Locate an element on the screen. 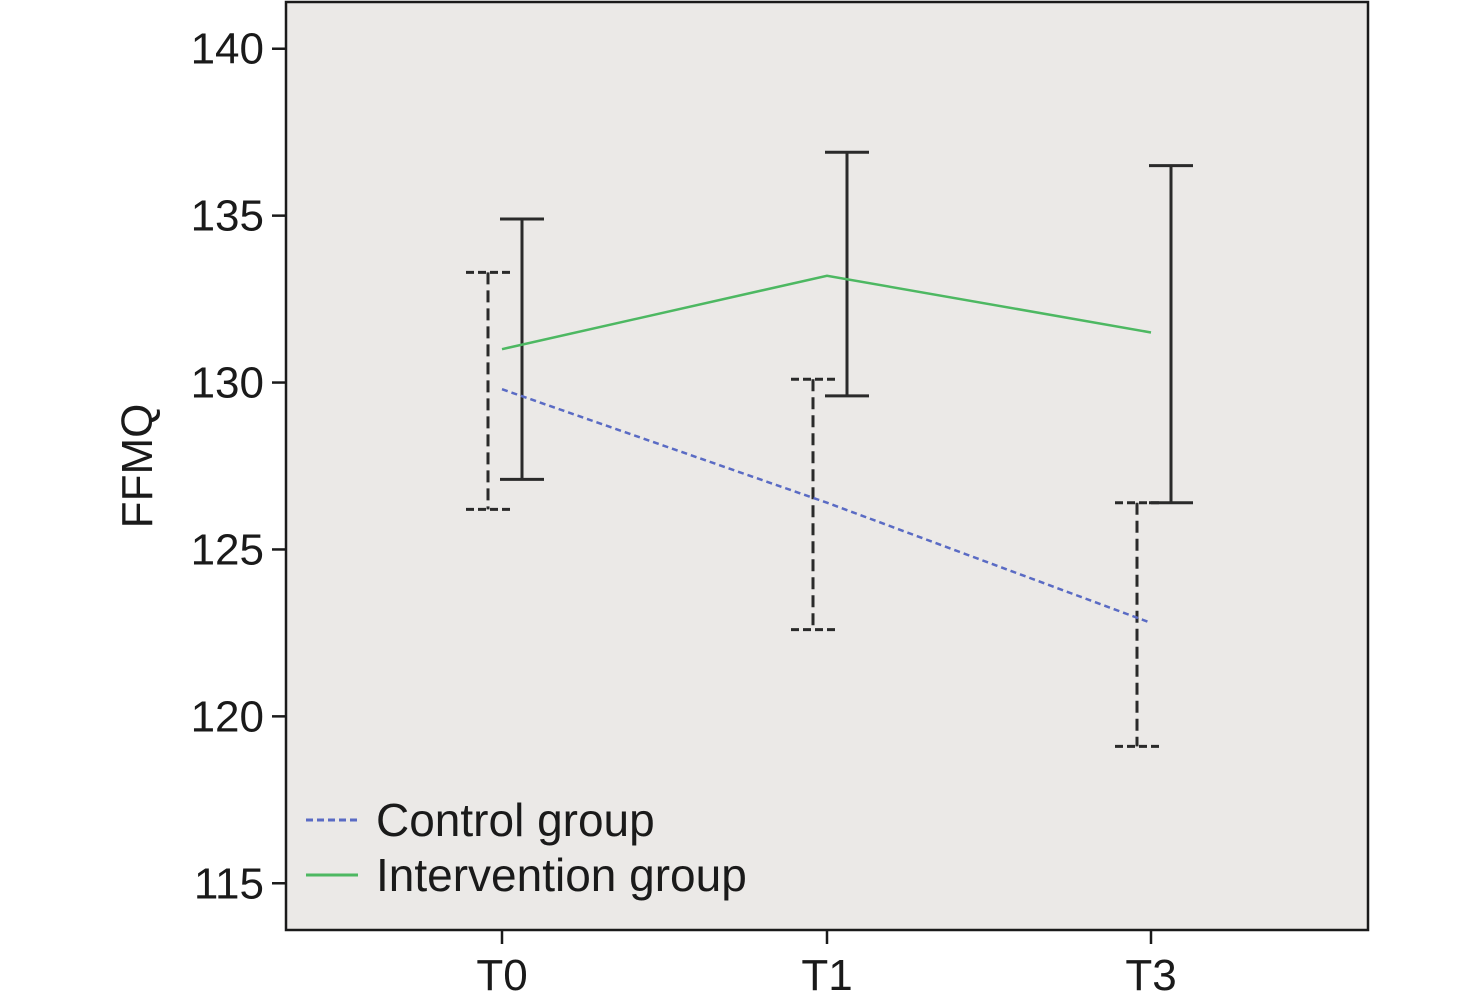 Image resolution: width=1476 pixels, height=1008 pixels. legend-label: Control group is located at coordinates (515, 820).